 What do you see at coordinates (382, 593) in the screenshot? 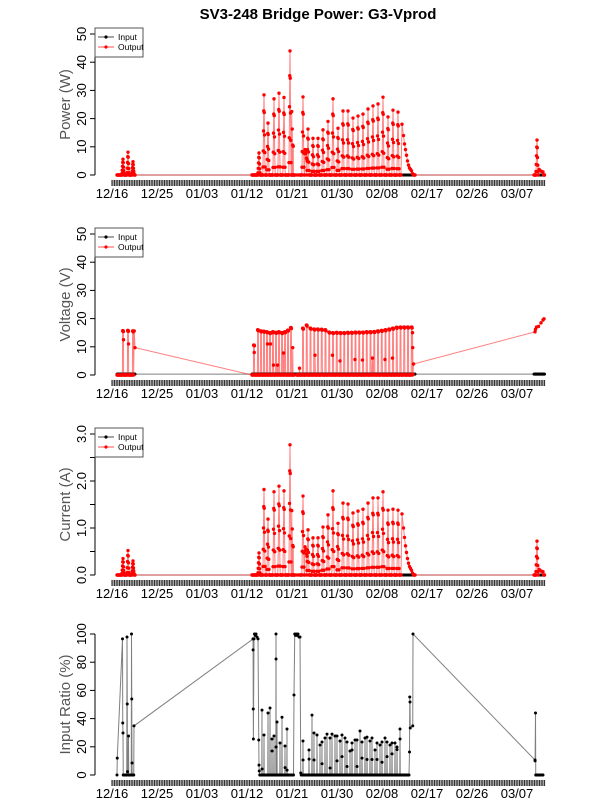
I see `x-tick-label: 02/08` at bounding box center [382, 593].